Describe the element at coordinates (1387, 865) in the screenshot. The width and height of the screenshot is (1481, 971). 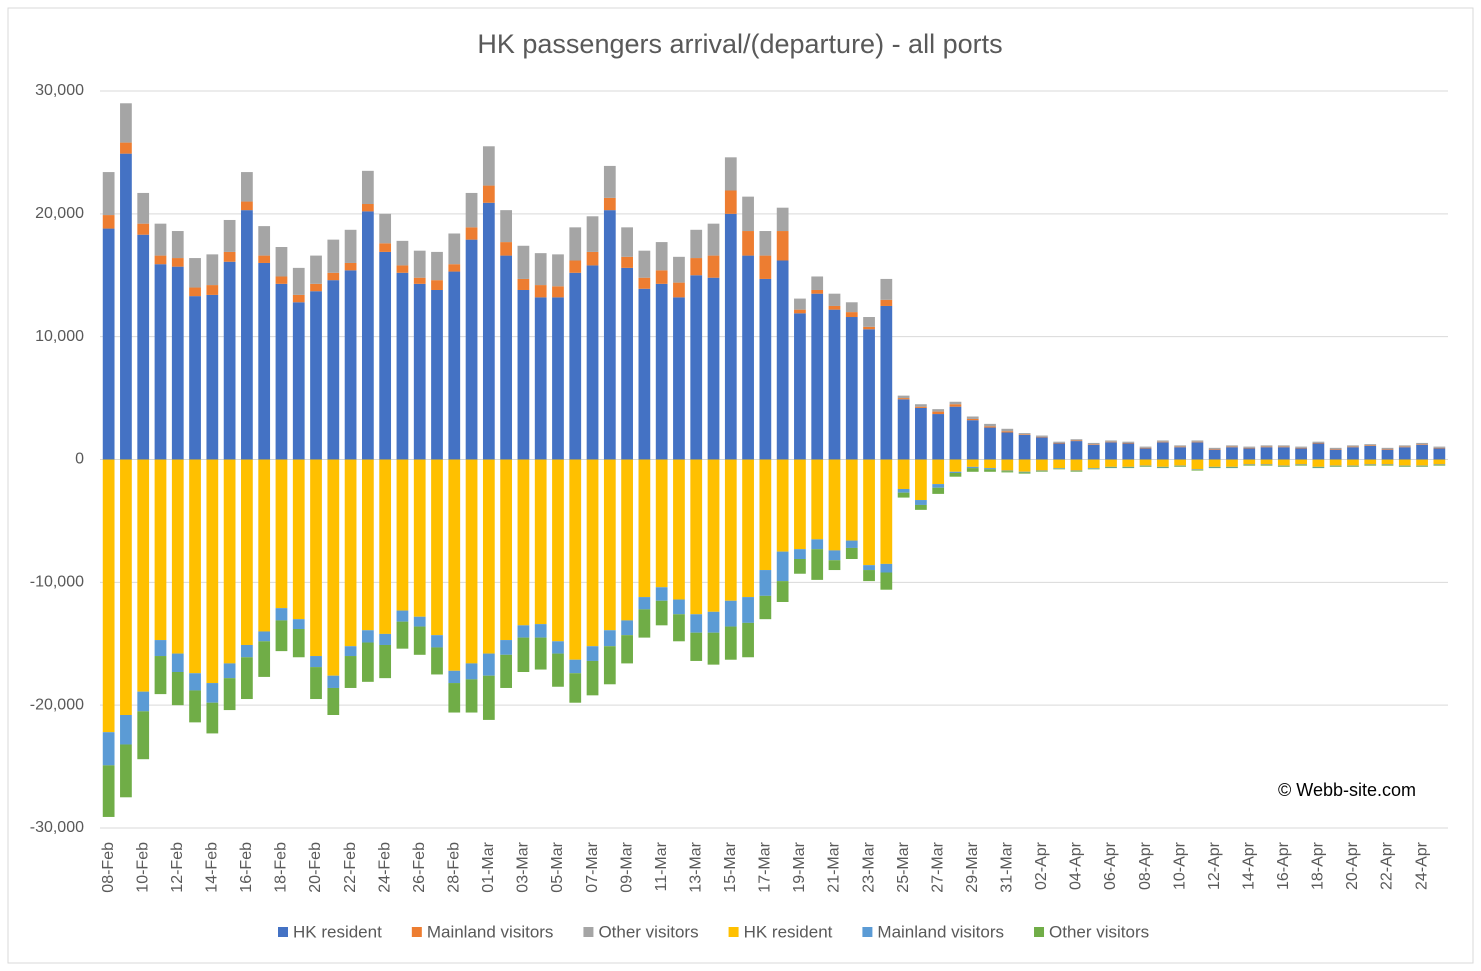
I see `x-tick-label: 22-Apr` at that location.